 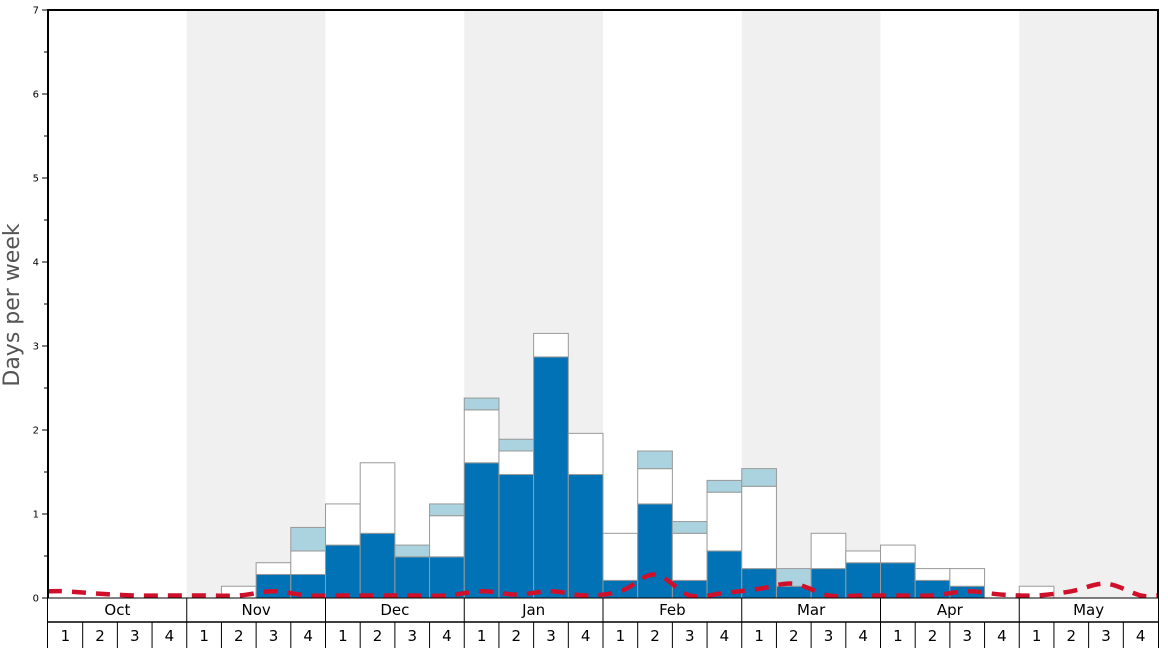 What do you see at coordinates (394, 610) in the screenshot?
I see `month-label: Dec` at bounding box center [394, 610].